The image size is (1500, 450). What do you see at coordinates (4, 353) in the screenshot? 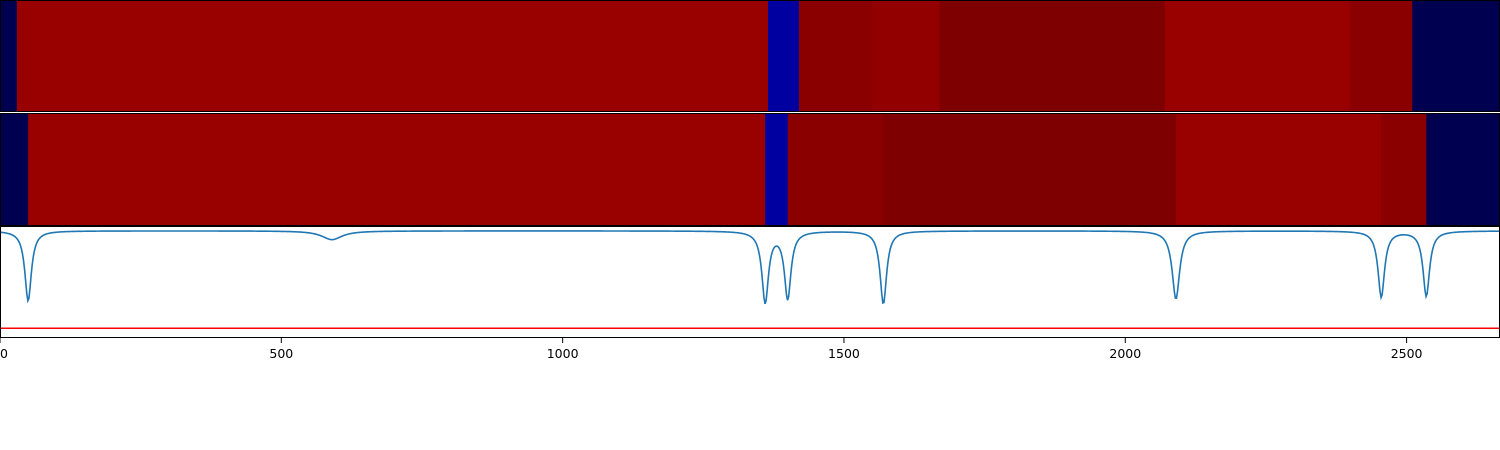
I see `x-tick-label-0: 0` at bounding box center [4, 353].